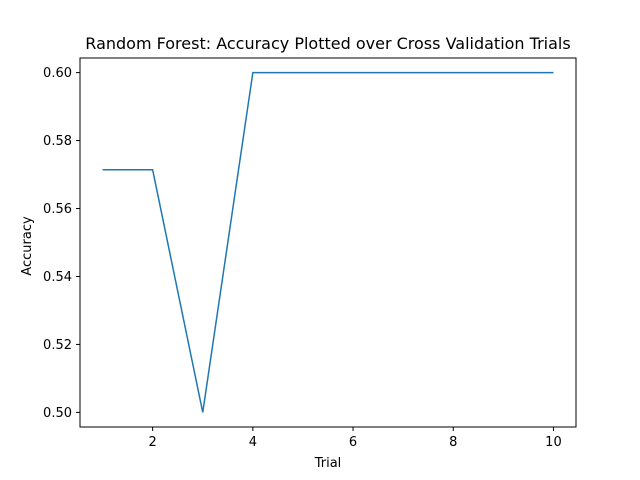 This screenshot has width=640, height=480. Describe the element at coordinates (57, 413) in the screenshot. I see `y-tick-label: 0.50` at that location.